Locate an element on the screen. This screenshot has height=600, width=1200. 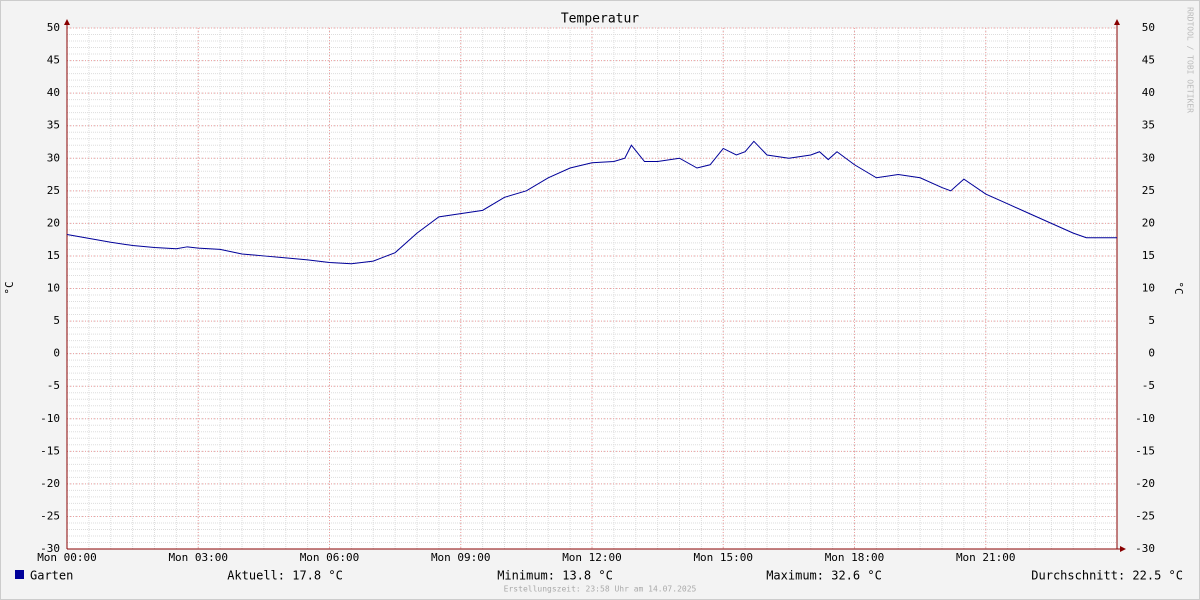
y-tick-label-right: 15 is located at coordinates (1148, 255).